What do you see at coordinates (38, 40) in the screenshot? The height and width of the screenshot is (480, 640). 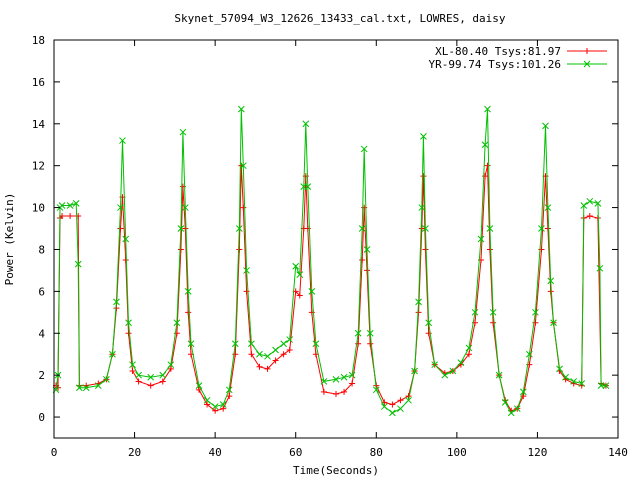 I see `y-tick-label: 18` at bounding box center [38, 40].